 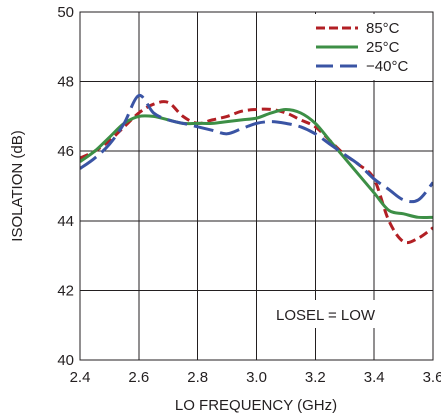 I want to click on x-tick-label: 3.0, so click(x=256, y=377).